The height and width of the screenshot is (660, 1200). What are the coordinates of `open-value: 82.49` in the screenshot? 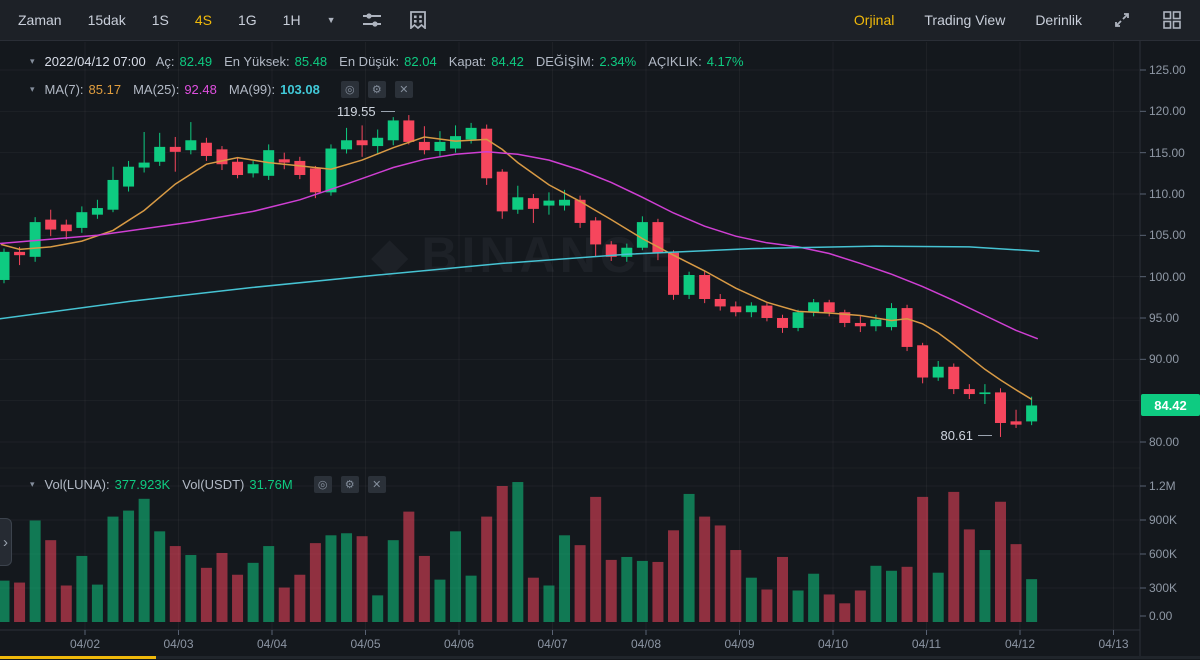 It's located at (196, 61).